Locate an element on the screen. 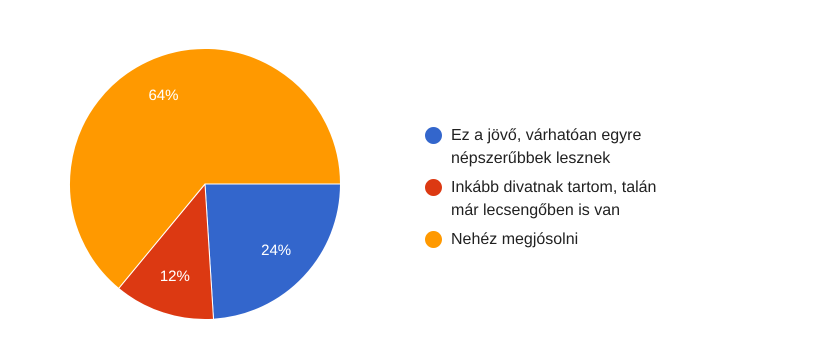  data-label: 64% is located at coordinates (163, 95).